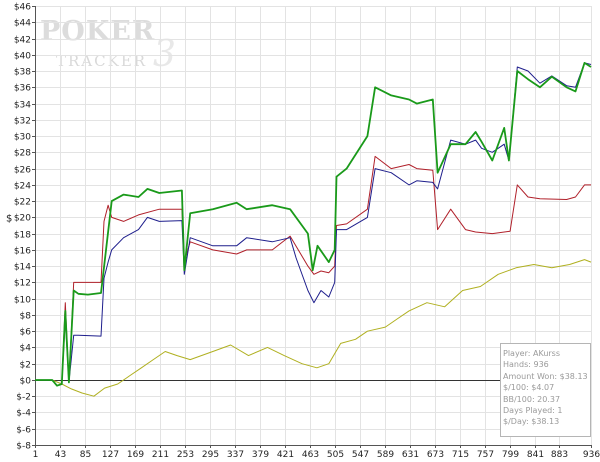  I want to click on stat-hands: Hands: 936, so click(526, 365).